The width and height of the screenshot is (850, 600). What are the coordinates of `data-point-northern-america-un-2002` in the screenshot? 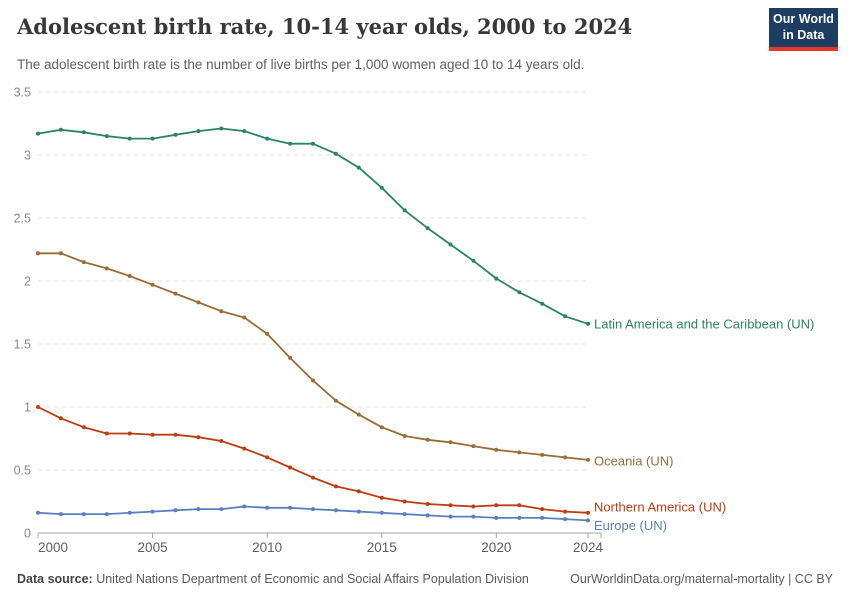 It's located at (83, 427).